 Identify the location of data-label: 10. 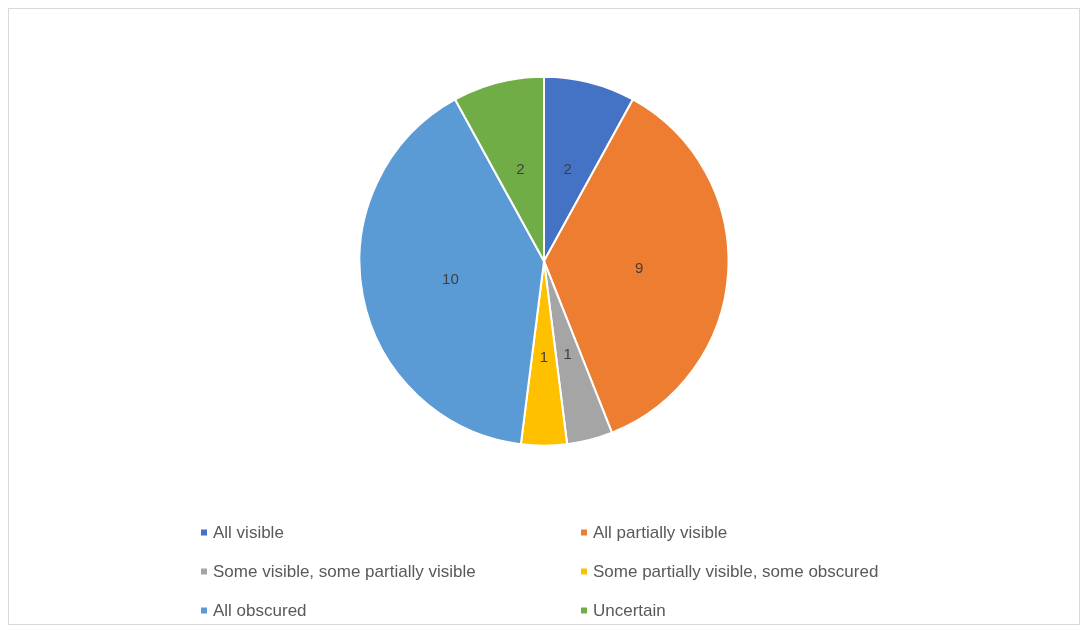
(450, 279).